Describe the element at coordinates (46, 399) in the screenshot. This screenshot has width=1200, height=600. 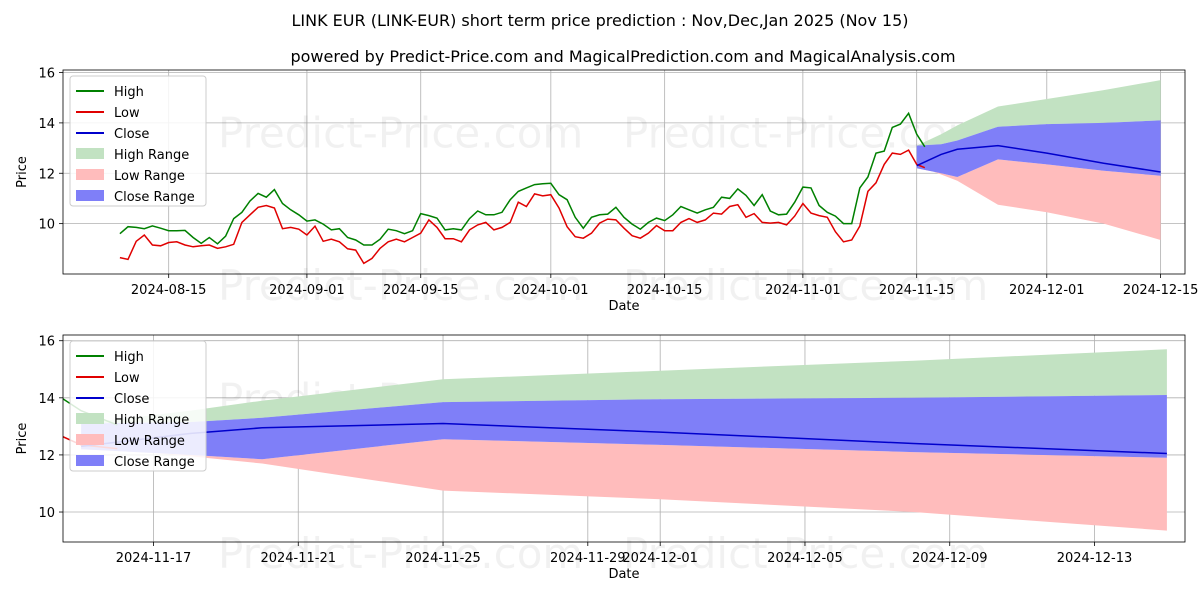
I see `bottom-y-tick-label: 14` at that location.